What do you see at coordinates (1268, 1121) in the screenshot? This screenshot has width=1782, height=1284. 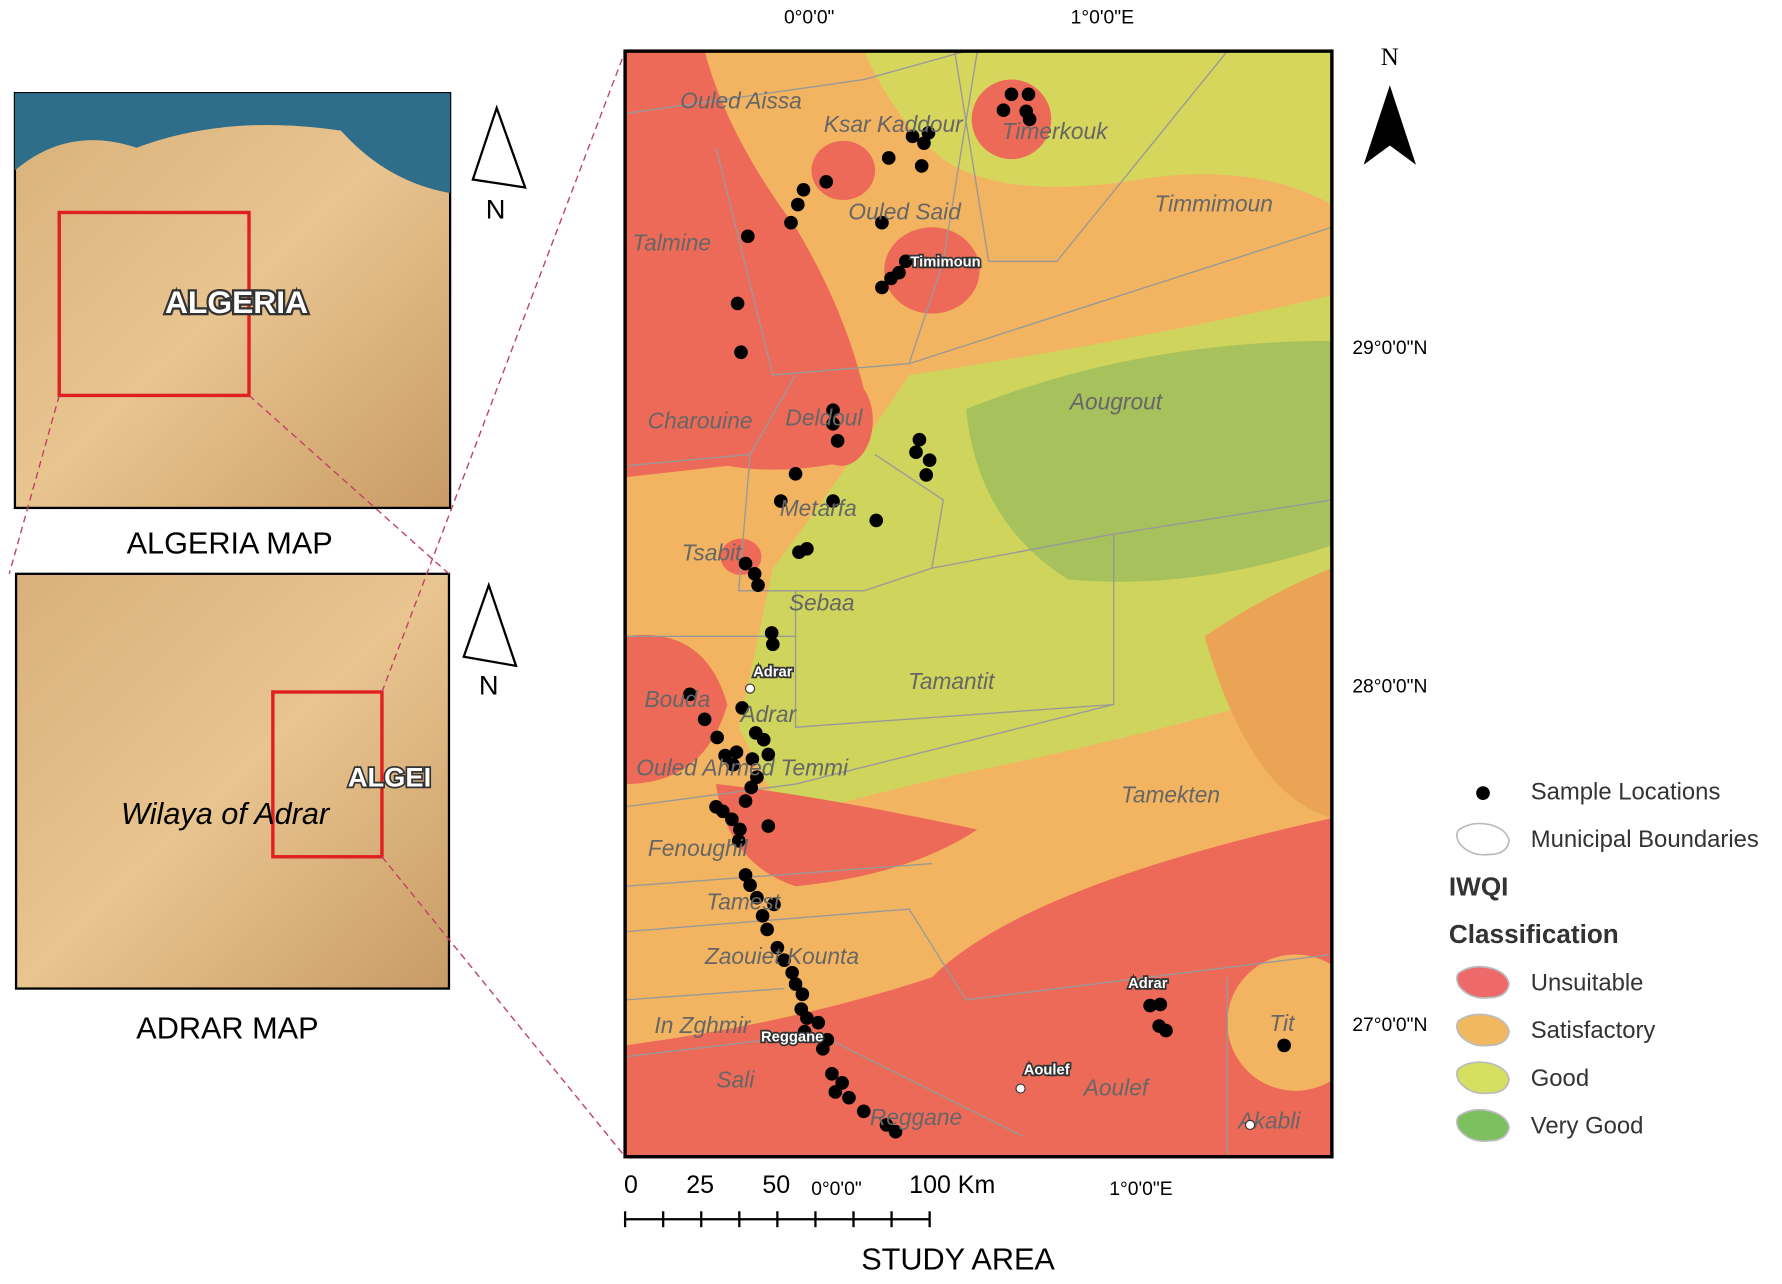 I see `place-label: Akabli` at bounding box center [1268, 1121].